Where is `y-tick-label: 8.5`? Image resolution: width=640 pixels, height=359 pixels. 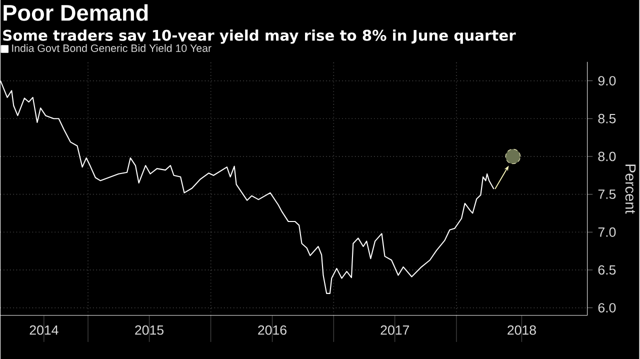 y-tick-label: 8.5 is located at coordinates (607, 119).